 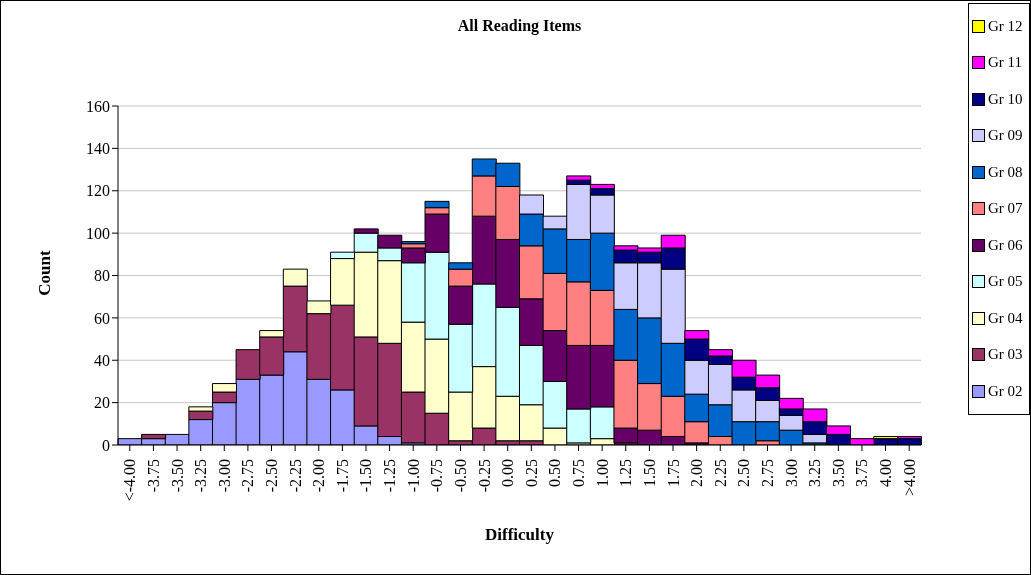 What do you see at coordinates (98, 149) in the screenshot?
I see `y-tick-label: 140` at bounding box center [98, 149].